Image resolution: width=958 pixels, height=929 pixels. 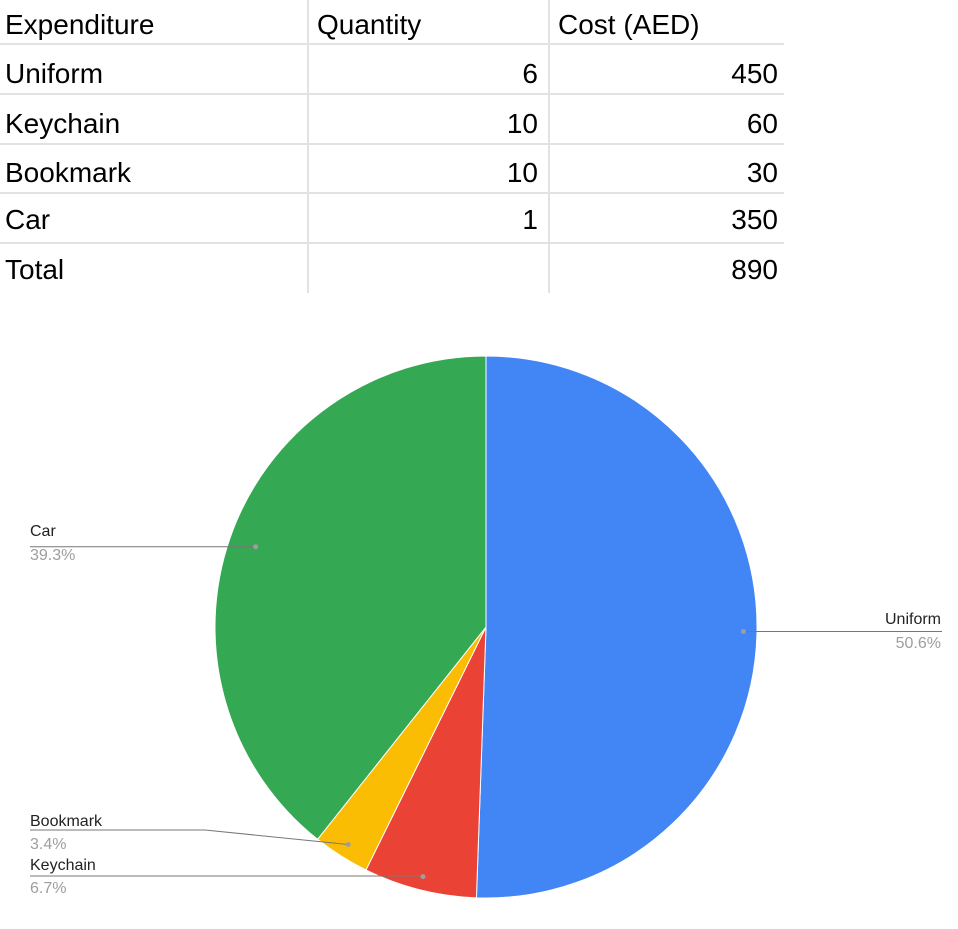 I want to click on leader-dot-keychain, so click(x=423, y=877).